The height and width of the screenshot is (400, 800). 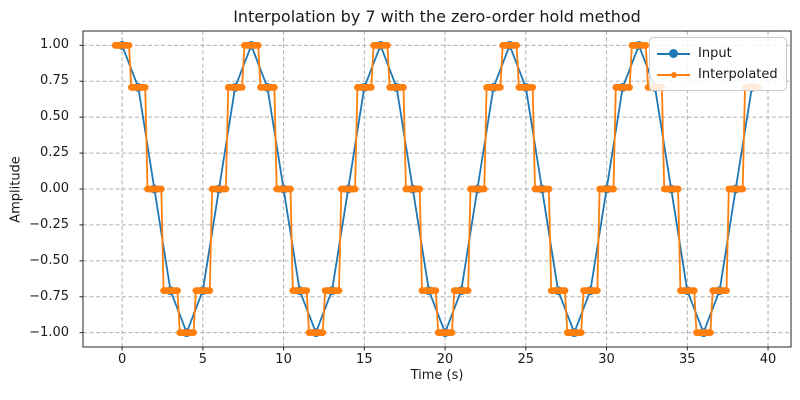 What do you see at coordinates (49, 296) in the screenshot?
I see `y-tick-label: −0.75` at bounding box center [49, 296].